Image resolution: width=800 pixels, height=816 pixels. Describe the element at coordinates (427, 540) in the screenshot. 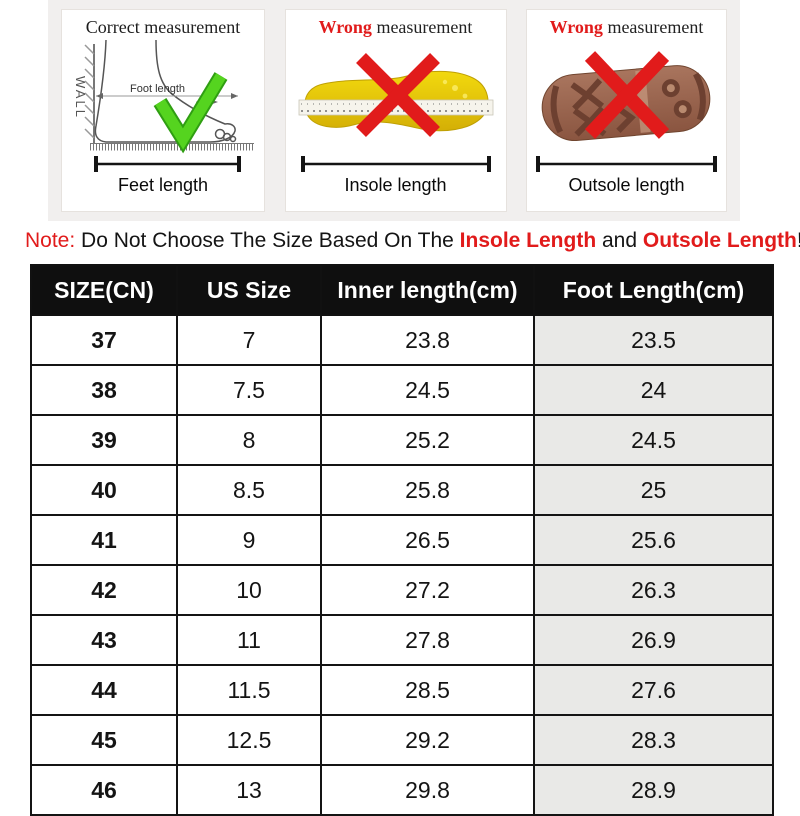

I see `table-cell: 26.5` at that location.